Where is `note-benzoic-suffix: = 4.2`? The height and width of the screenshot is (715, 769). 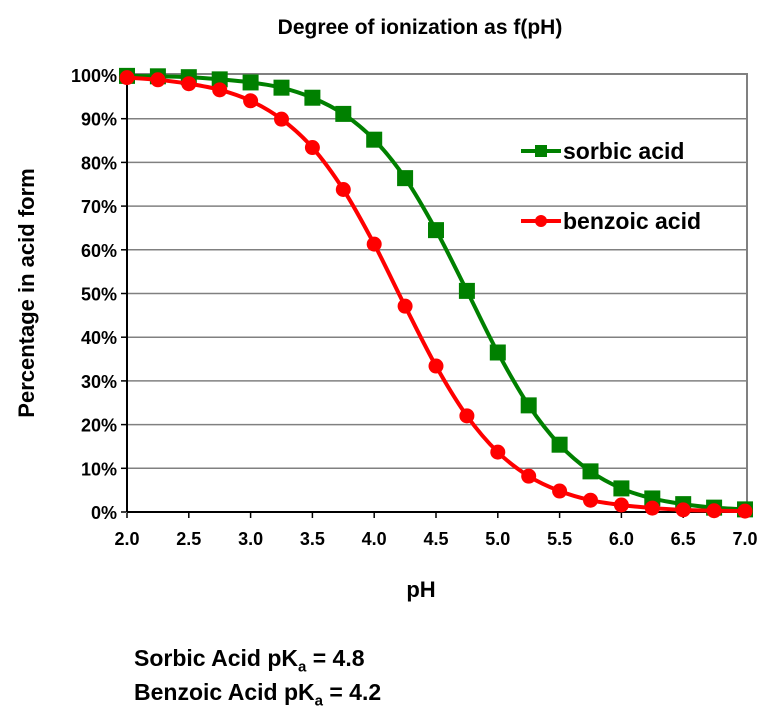
note-benzoic-suffix: = 4.2 is located at coordinates (352, 692).